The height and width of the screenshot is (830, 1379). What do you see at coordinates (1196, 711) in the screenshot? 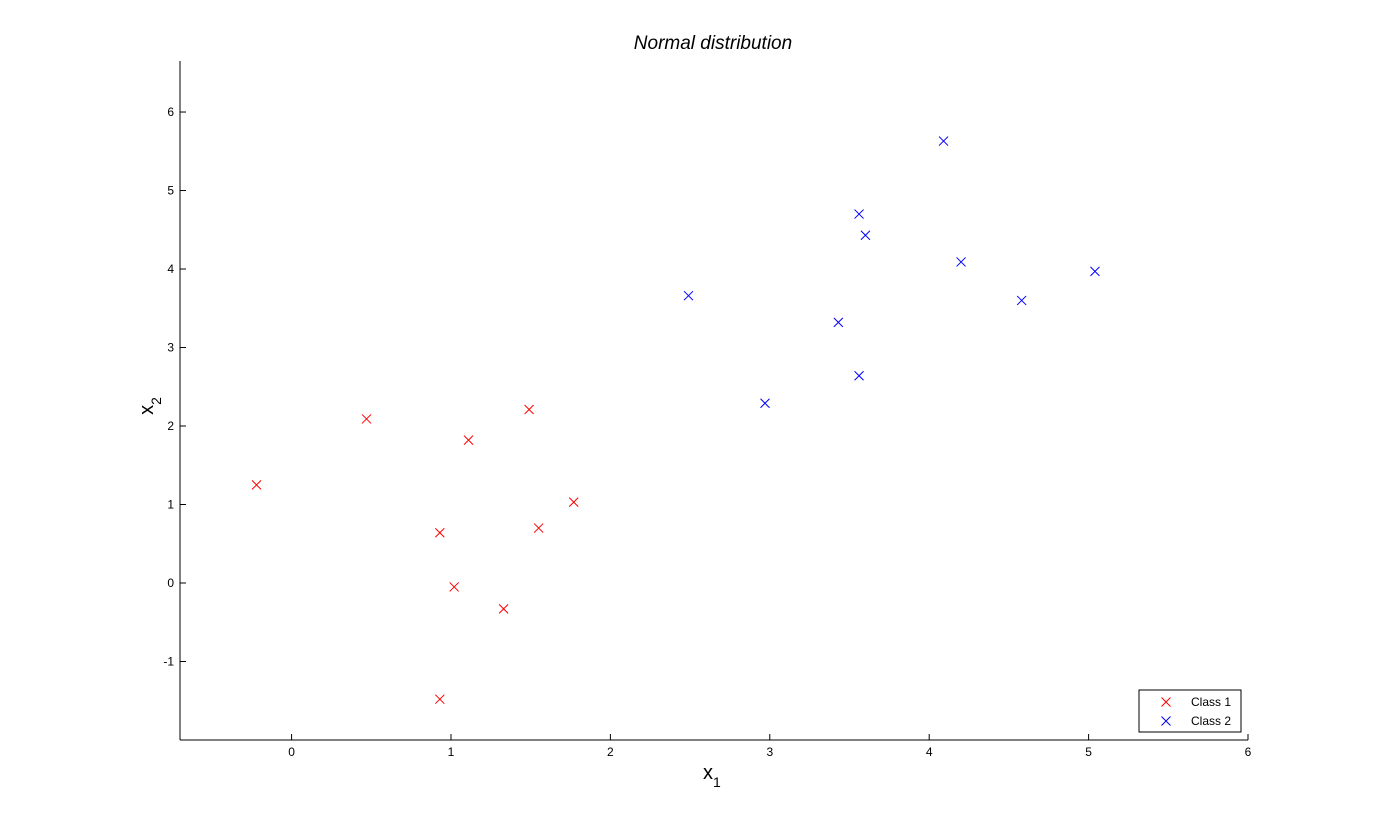
I see `legend-items: Class 1 Class 2` at bounding box center [1196, 711].